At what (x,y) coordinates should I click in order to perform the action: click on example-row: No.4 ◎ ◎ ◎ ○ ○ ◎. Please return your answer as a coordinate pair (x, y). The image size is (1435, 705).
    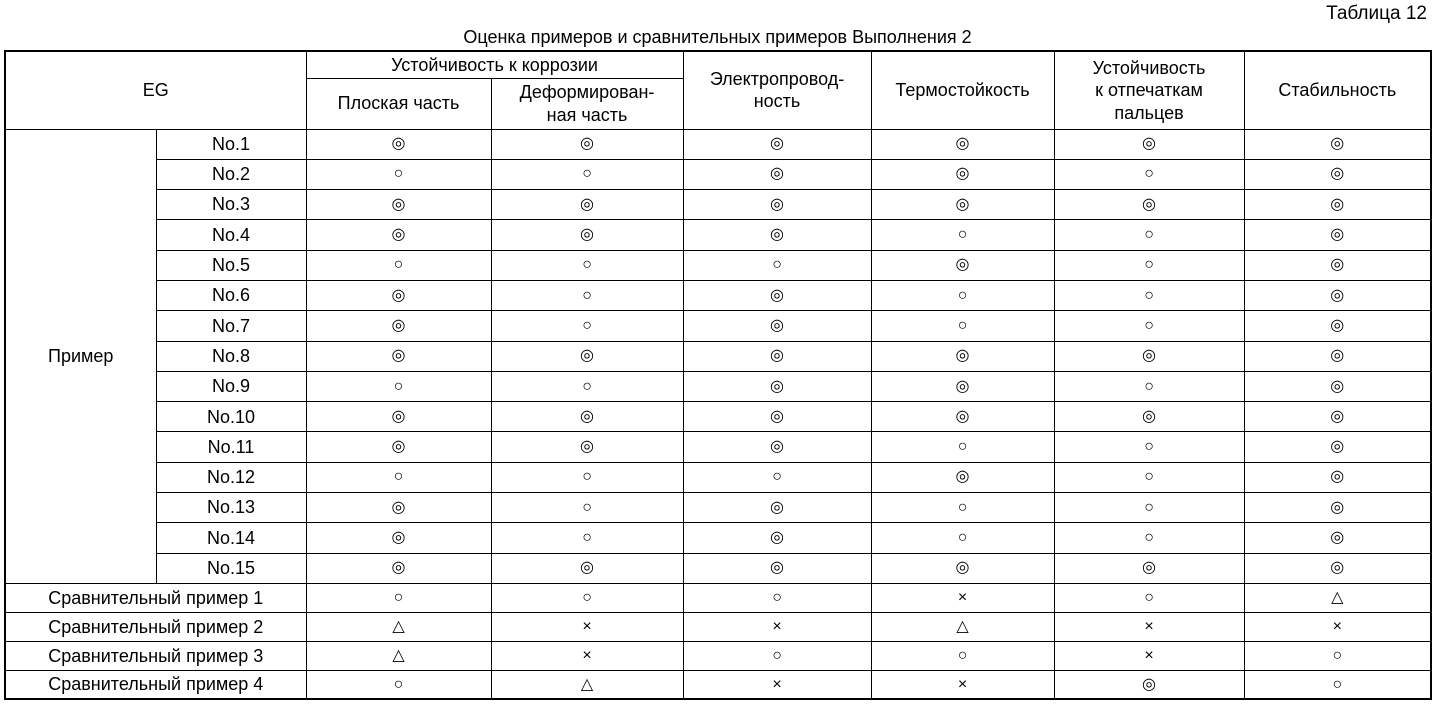
    Looking at the image, I should click on (718, 235).